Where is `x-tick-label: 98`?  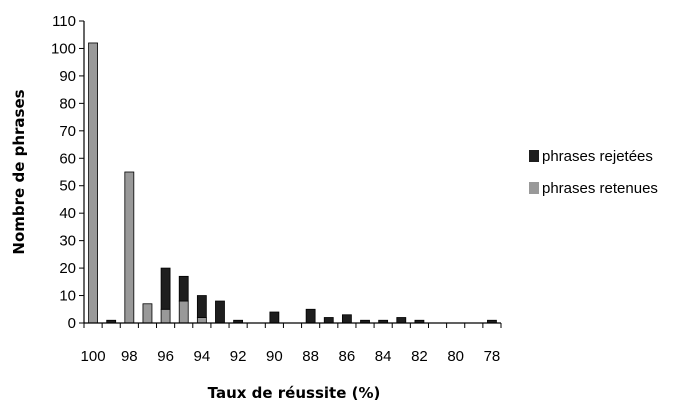 x-tick-label: 98 is located at coordinates (129, 356).